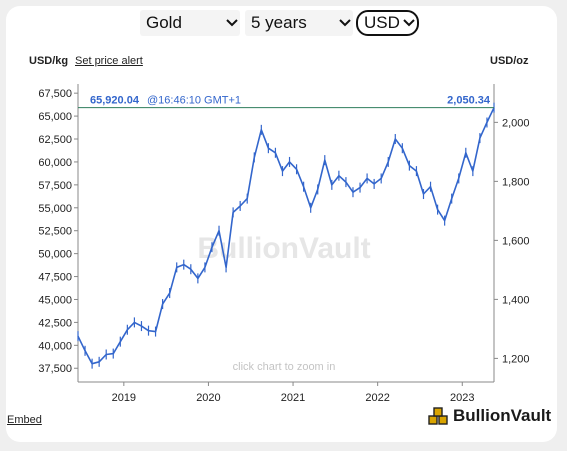 The image size is (567, 451). I want to click on set-price-alert-link: Set price alert, so click(109, 61).